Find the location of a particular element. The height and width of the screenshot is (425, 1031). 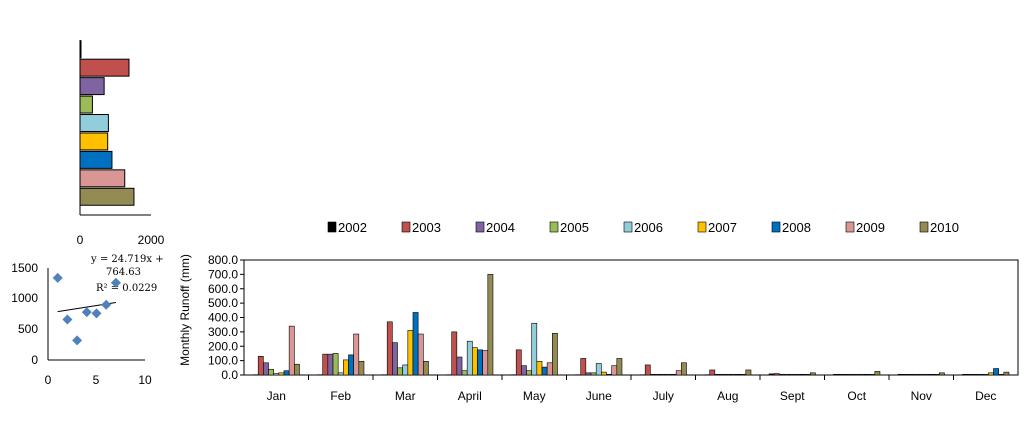

bar-2004-Feb is located at coordinates (330, 364).